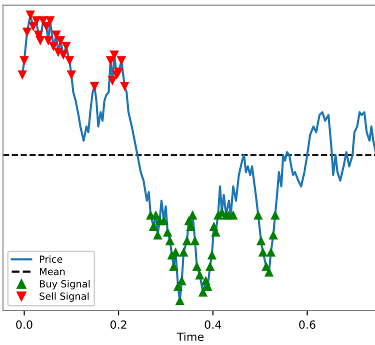 This screenshot has height=345, width=375. What do you see at coordinates (307, 324) in the screenshot?
I see `x-tick-label: 0.6` at bounding box center [307, 324].